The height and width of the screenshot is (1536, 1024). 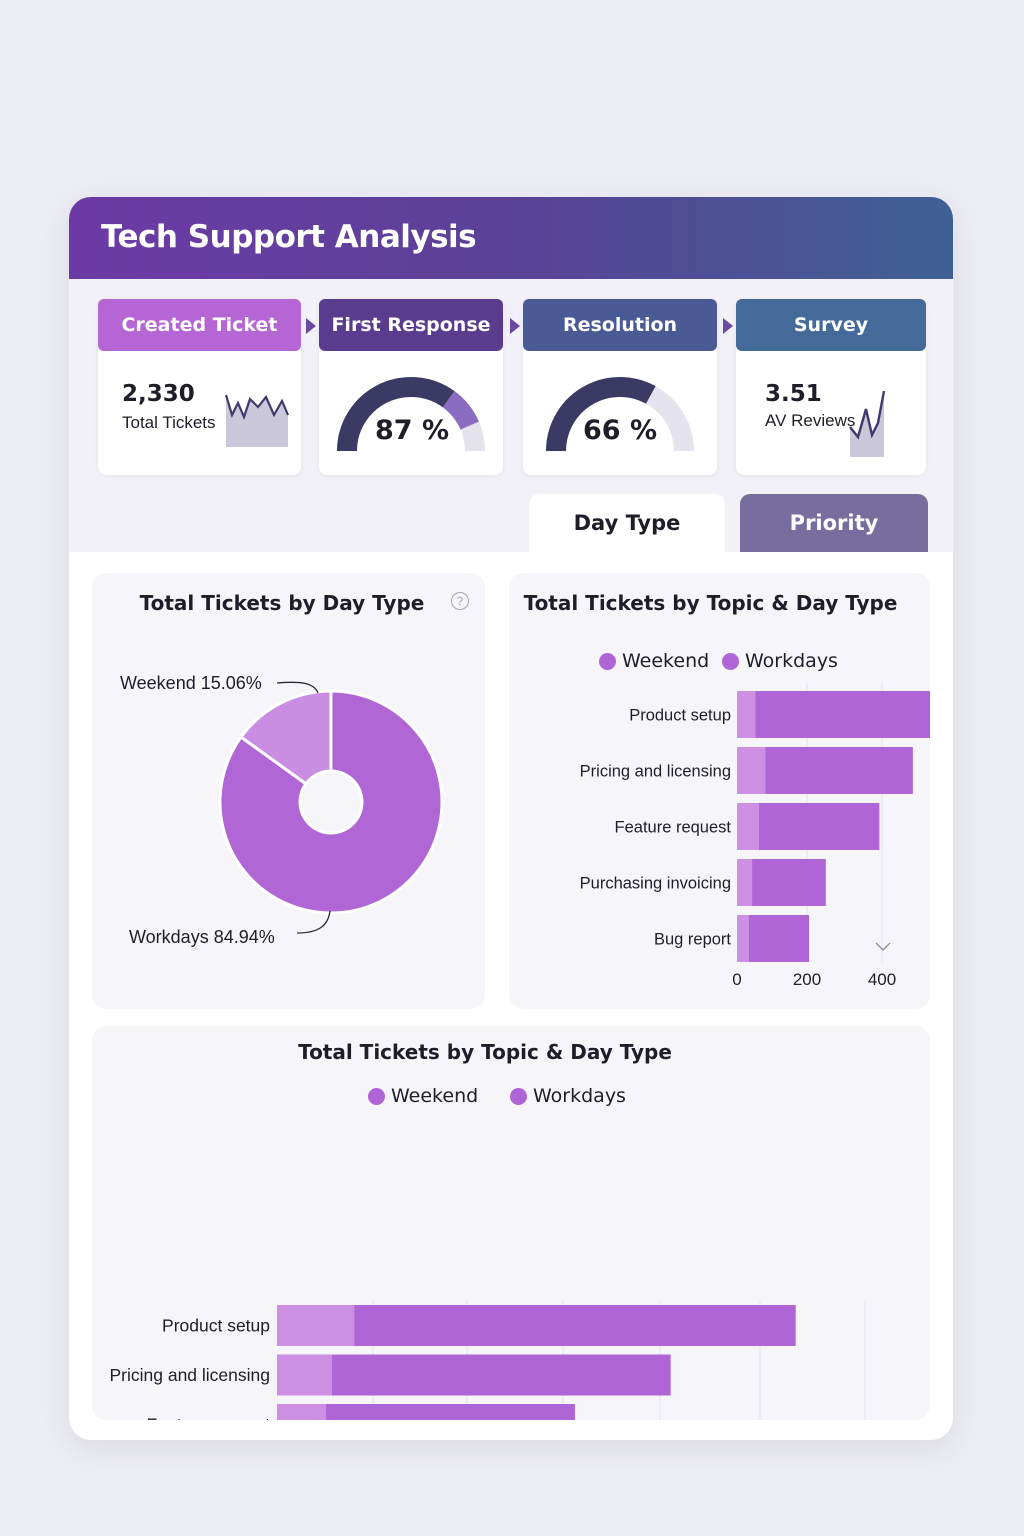 I want to click on legend-workdays-large: Workdays, so click(x=568, y=1096).